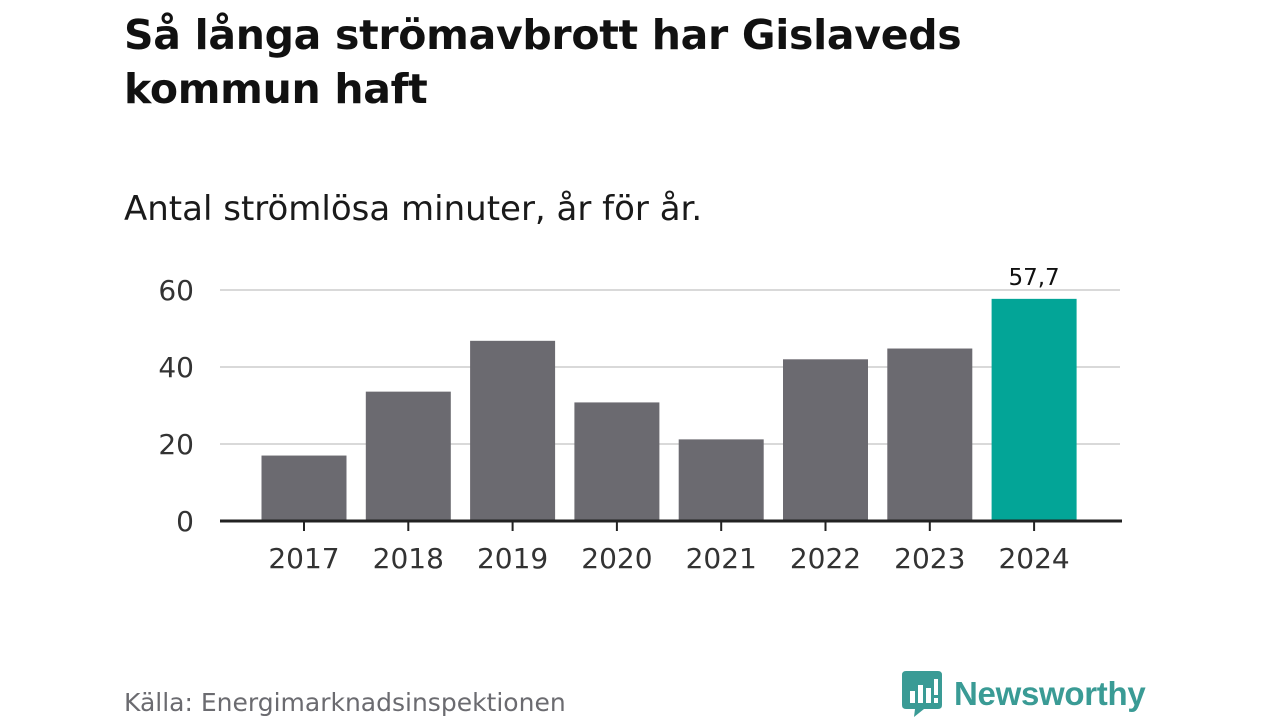  What do you see at coordinates (176, 444) in the screenshot?
I see `y-tick-label: 20` at bounding box center [176, 444].